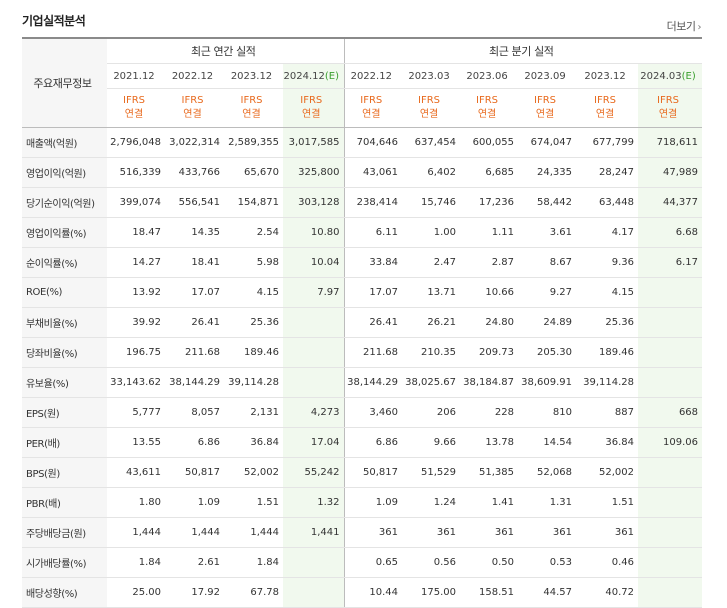 Image resolution: width=727 pixels, height=608 pixels. What do you see at coordinates (253, 292) in the screenshot?
I see `table-cell: 4.15` at bounding box center [253, 292].